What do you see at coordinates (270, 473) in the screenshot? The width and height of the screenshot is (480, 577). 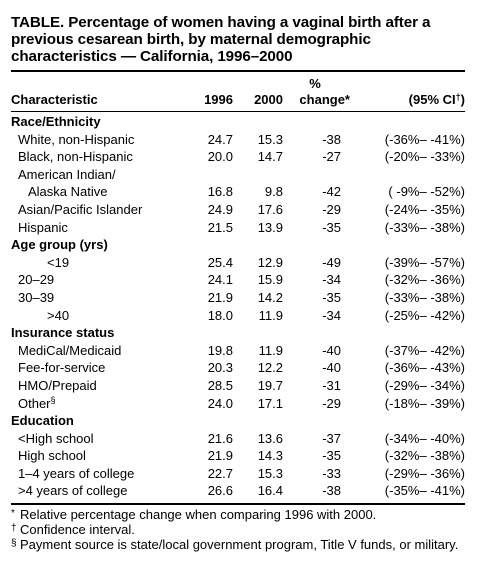 I see `value-2000: 15.3` at bounding box center [270, 473].